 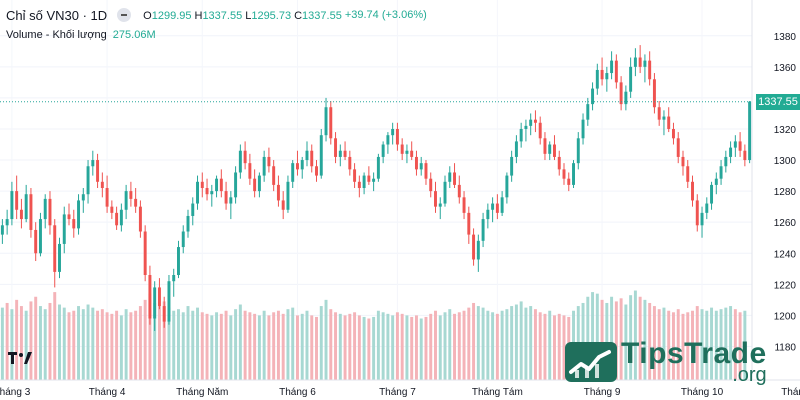 I want to click on collapse-icon, so click(x=124, y=15).